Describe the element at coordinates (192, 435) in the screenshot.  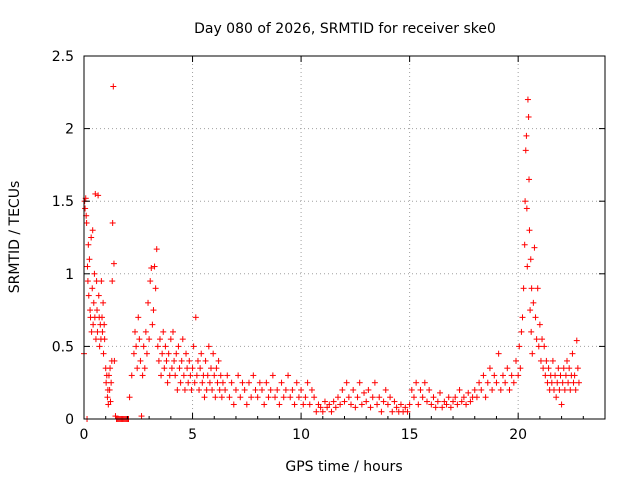
I see `x-tick-label: 5` at that location.